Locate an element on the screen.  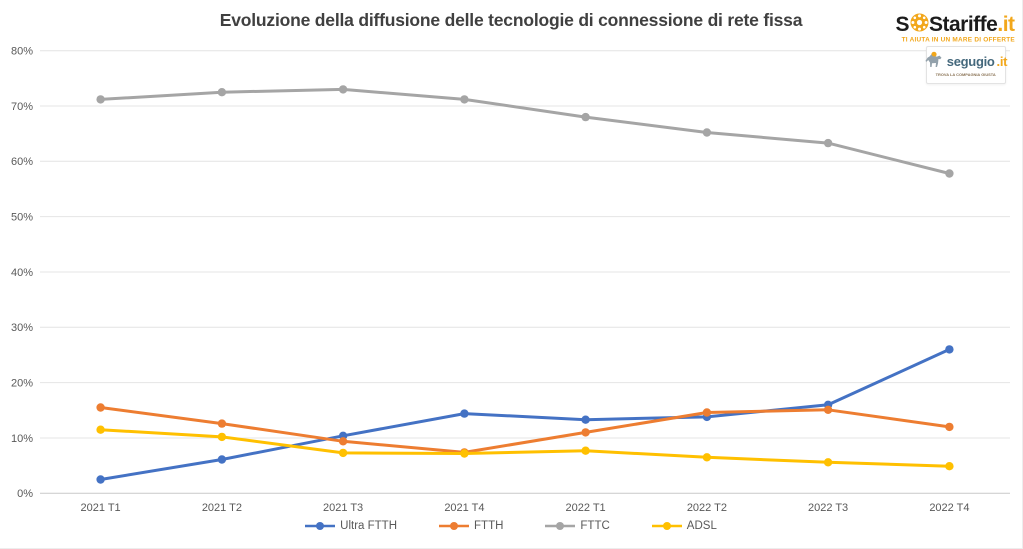
series-ftth-line is located at coordinates (525, 430).